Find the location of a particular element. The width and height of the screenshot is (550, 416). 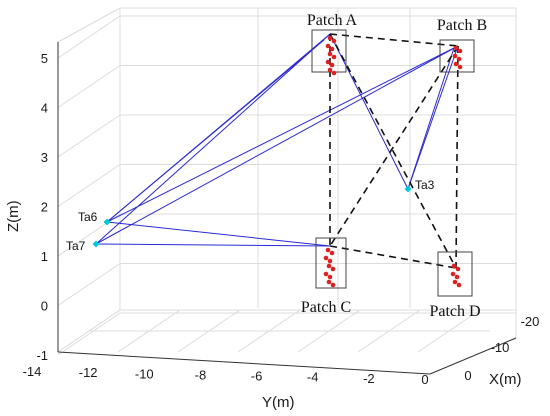

tag-label: Ta3 is located at coordinates (425, 185).